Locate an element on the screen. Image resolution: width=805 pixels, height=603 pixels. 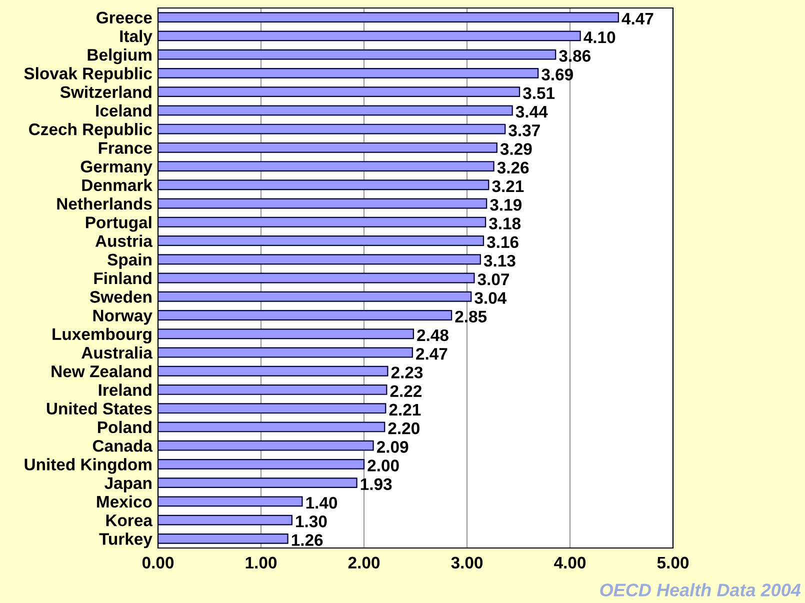
x-tick-label: 2.00 is located at coordinates (364, 562).